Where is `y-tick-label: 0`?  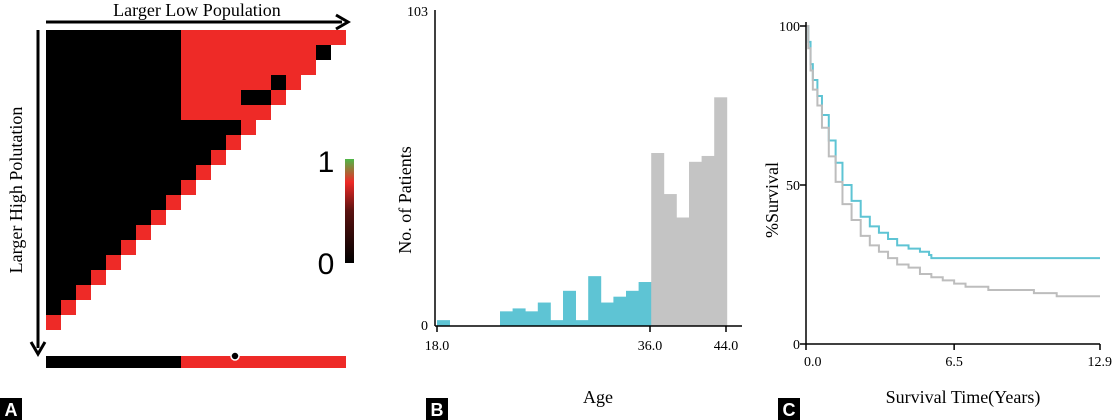
y-tick-label: 0 is located at coordinates (424, 326).